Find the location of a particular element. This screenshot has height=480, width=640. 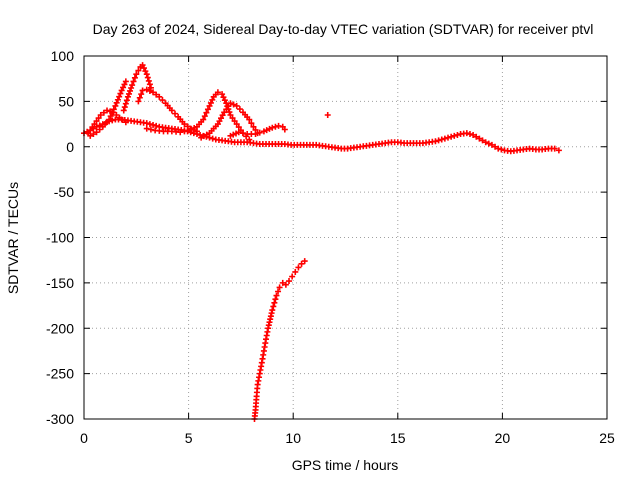

x-tick-label: 5 is located at coordinates (189, 438).